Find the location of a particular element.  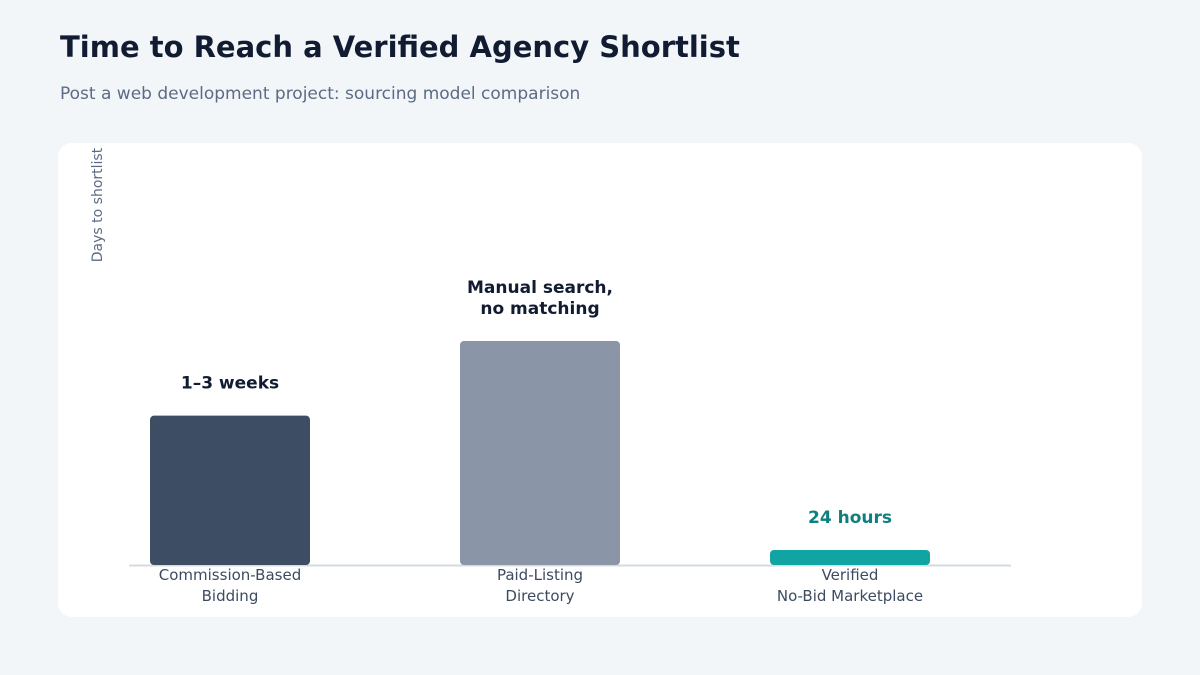

category-label-3: Verified No-Bid Marketplace is located at coordinates (850, 585).